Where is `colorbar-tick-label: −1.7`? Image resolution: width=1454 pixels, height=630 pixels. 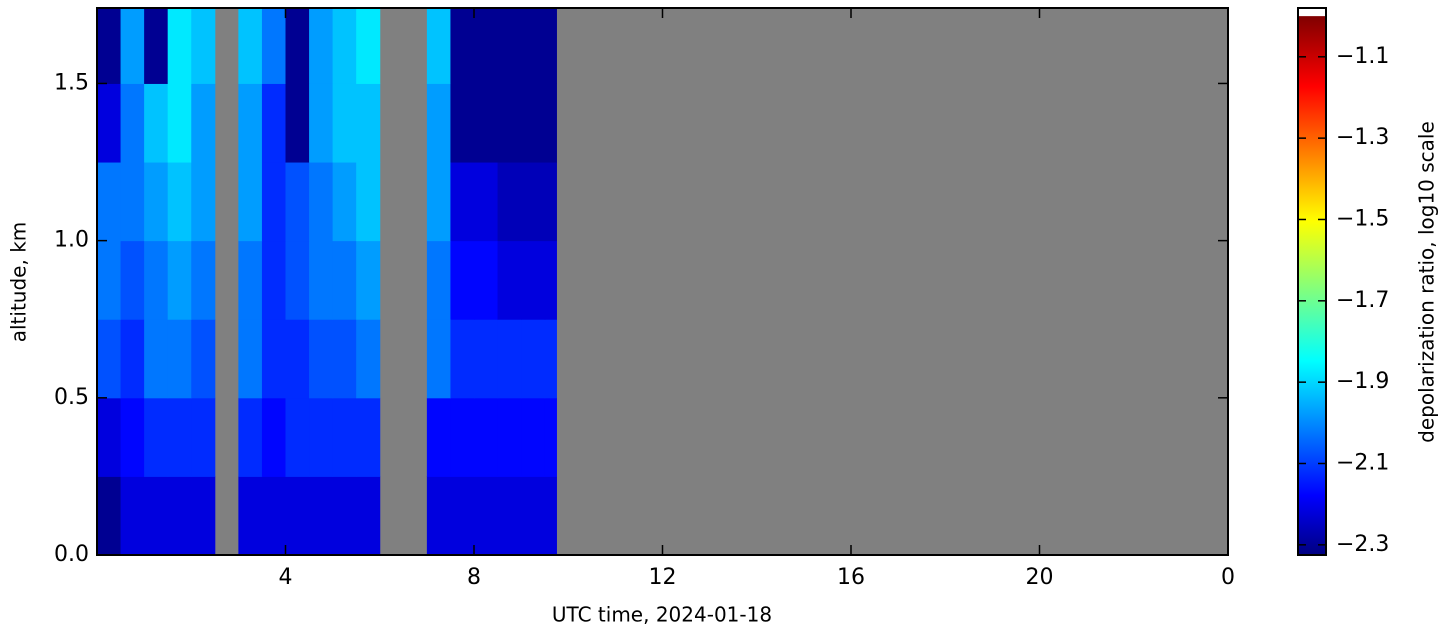
colorbar-tick-label: −1.7 is located at coordinates (1362, 300).